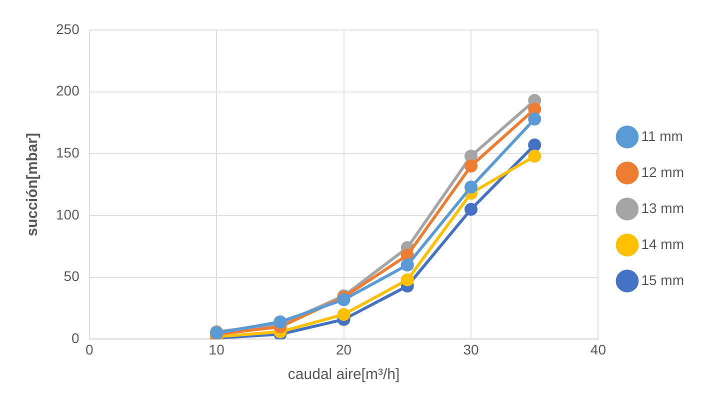  What do you see at coordinates (68, 28) in the screenshot?
I see `y-tick-label: 250` at bounding box center [68, 28].